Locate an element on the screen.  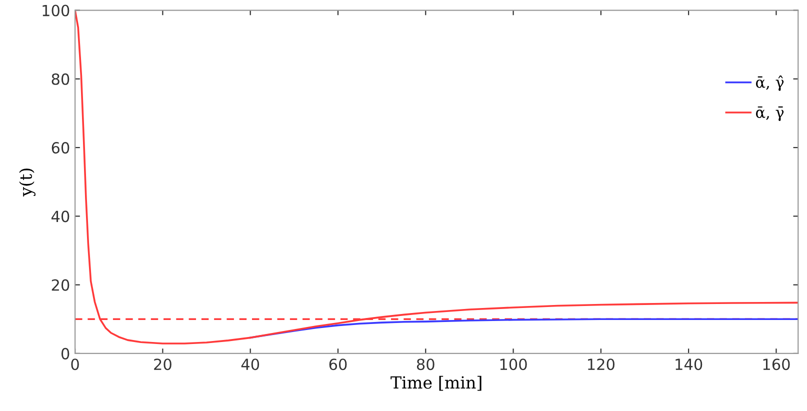
legend-label: ᾱ, γ̂ is located at coordinates (770, 83).